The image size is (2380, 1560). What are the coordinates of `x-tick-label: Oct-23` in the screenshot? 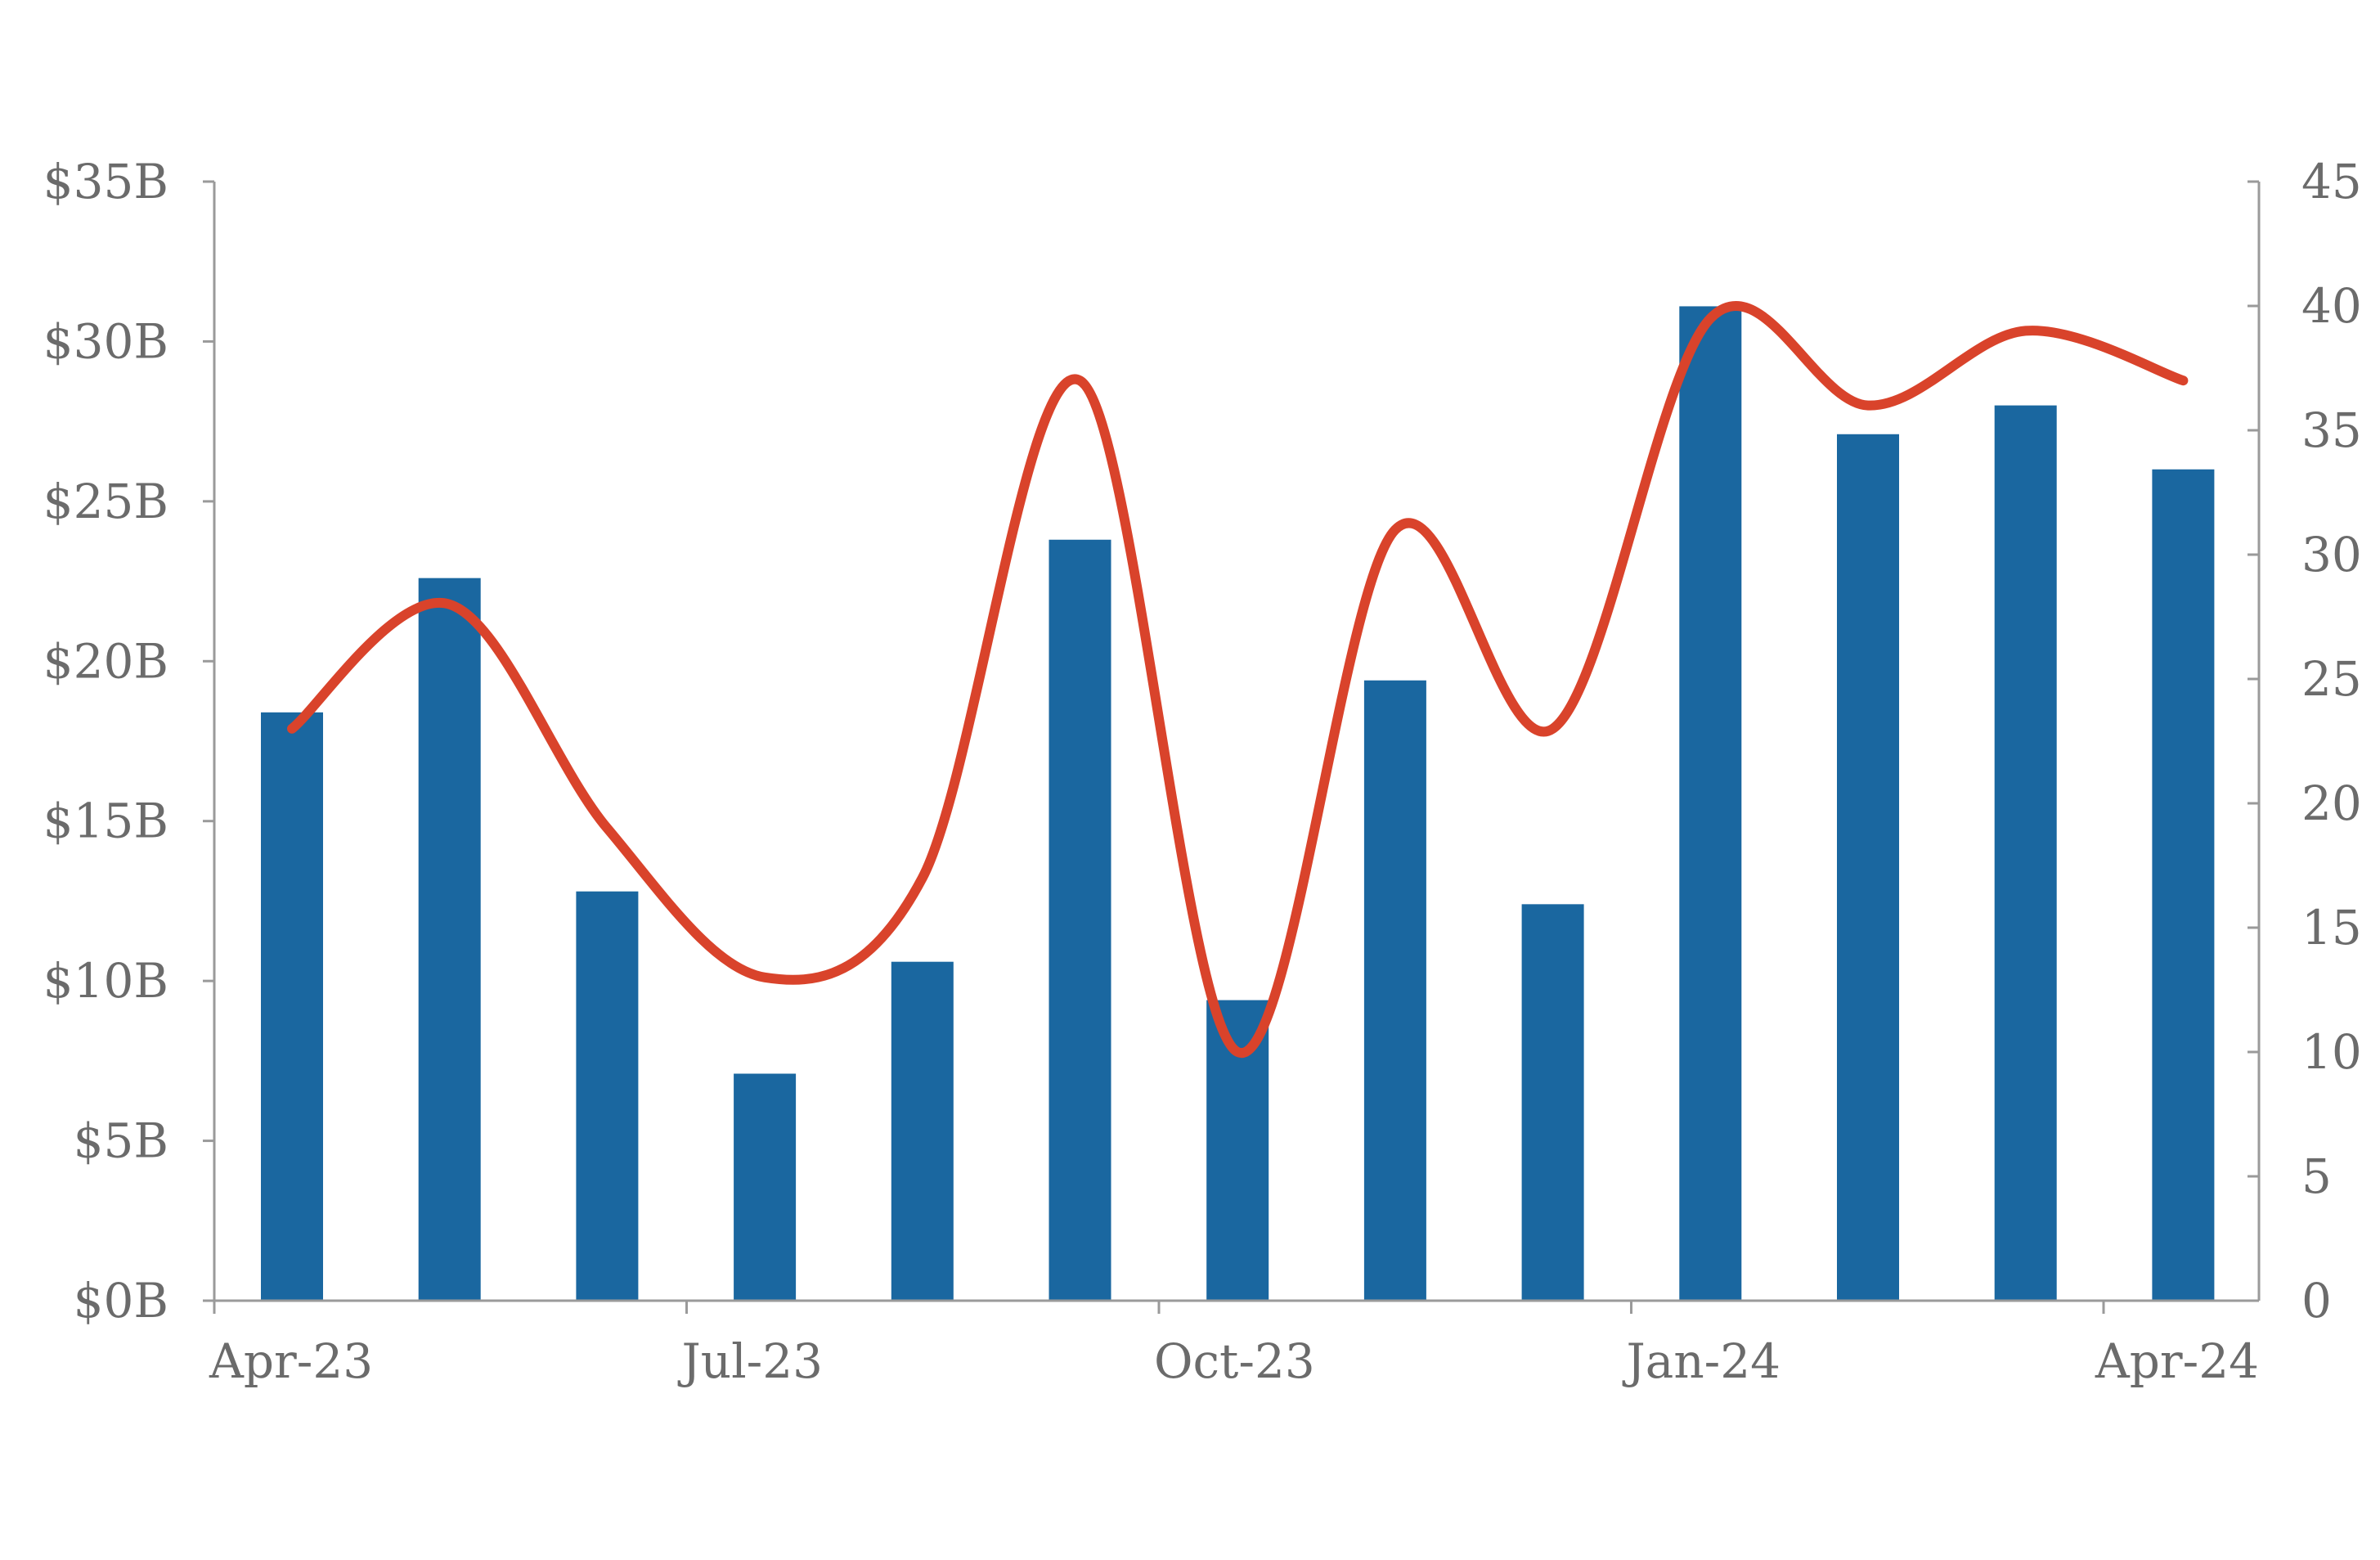 It's located at (1234, 1361).